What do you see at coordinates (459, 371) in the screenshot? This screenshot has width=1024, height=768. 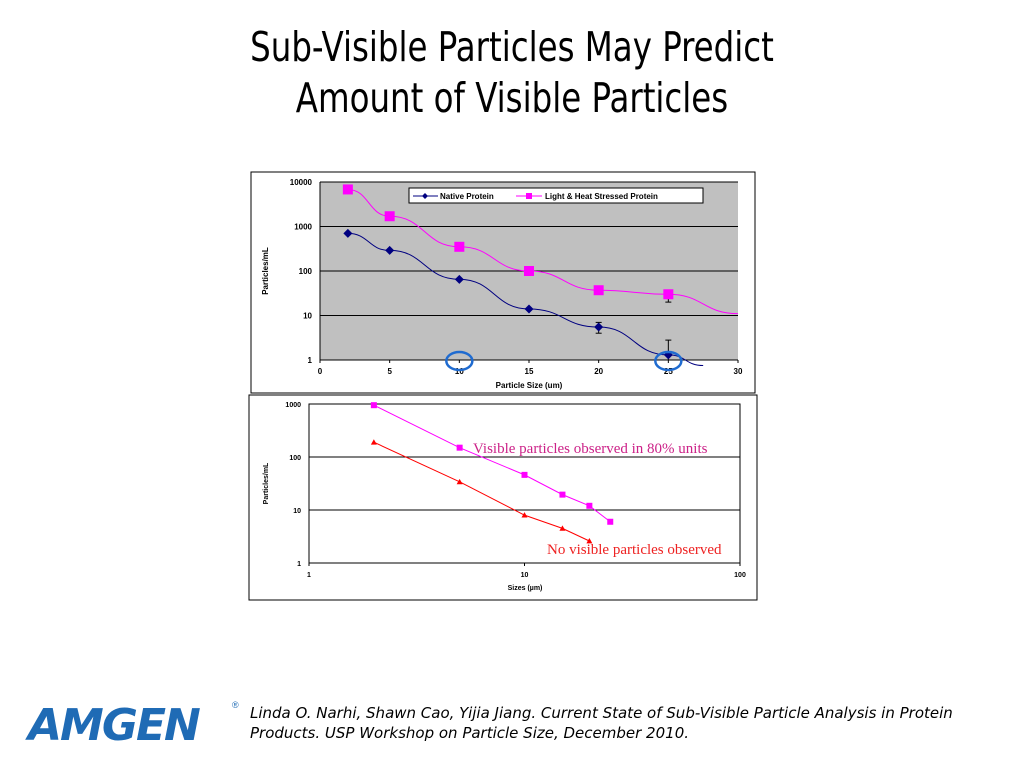 I see `chart1-x-tick-label: 10` at bounding box center [459, 371].